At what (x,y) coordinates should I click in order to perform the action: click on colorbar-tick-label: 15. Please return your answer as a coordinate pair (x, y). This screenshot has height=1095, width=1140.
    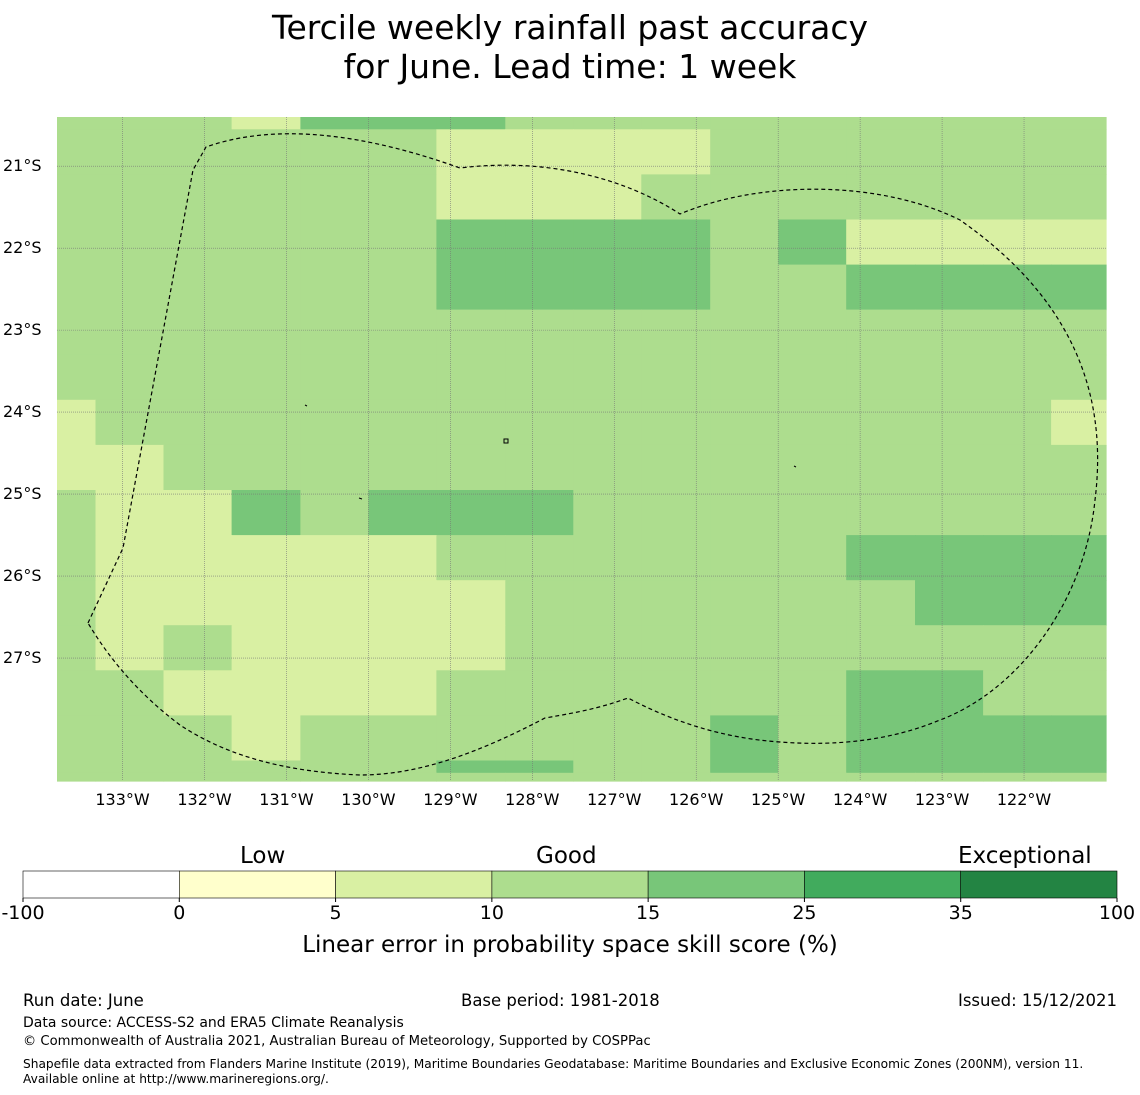
    Looking at the image, I should click on (648, 913).